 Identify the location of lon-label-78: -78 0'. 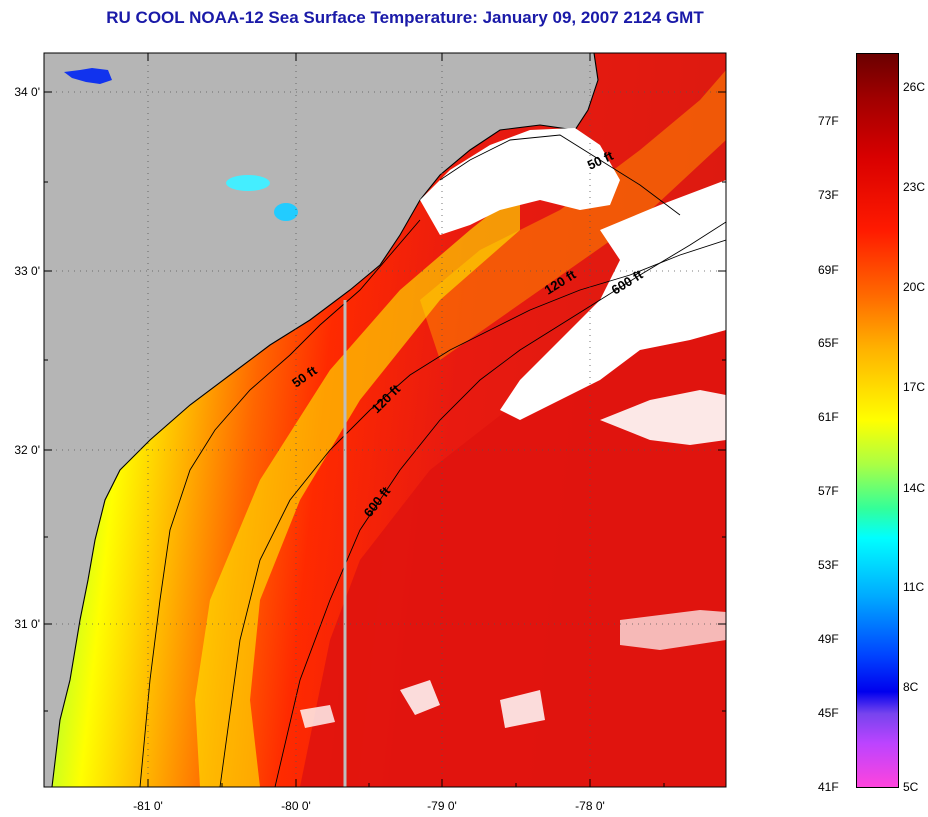
(590, 806).